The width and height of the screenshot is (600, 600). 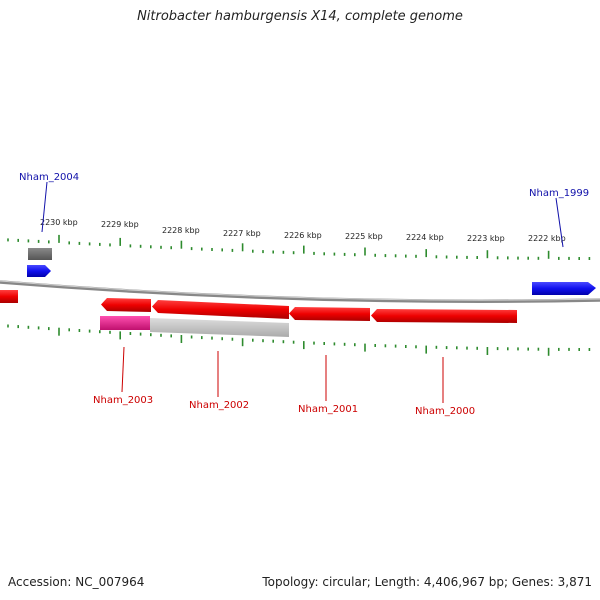 I want to click on pink-feature, so click(x=125, y=323).